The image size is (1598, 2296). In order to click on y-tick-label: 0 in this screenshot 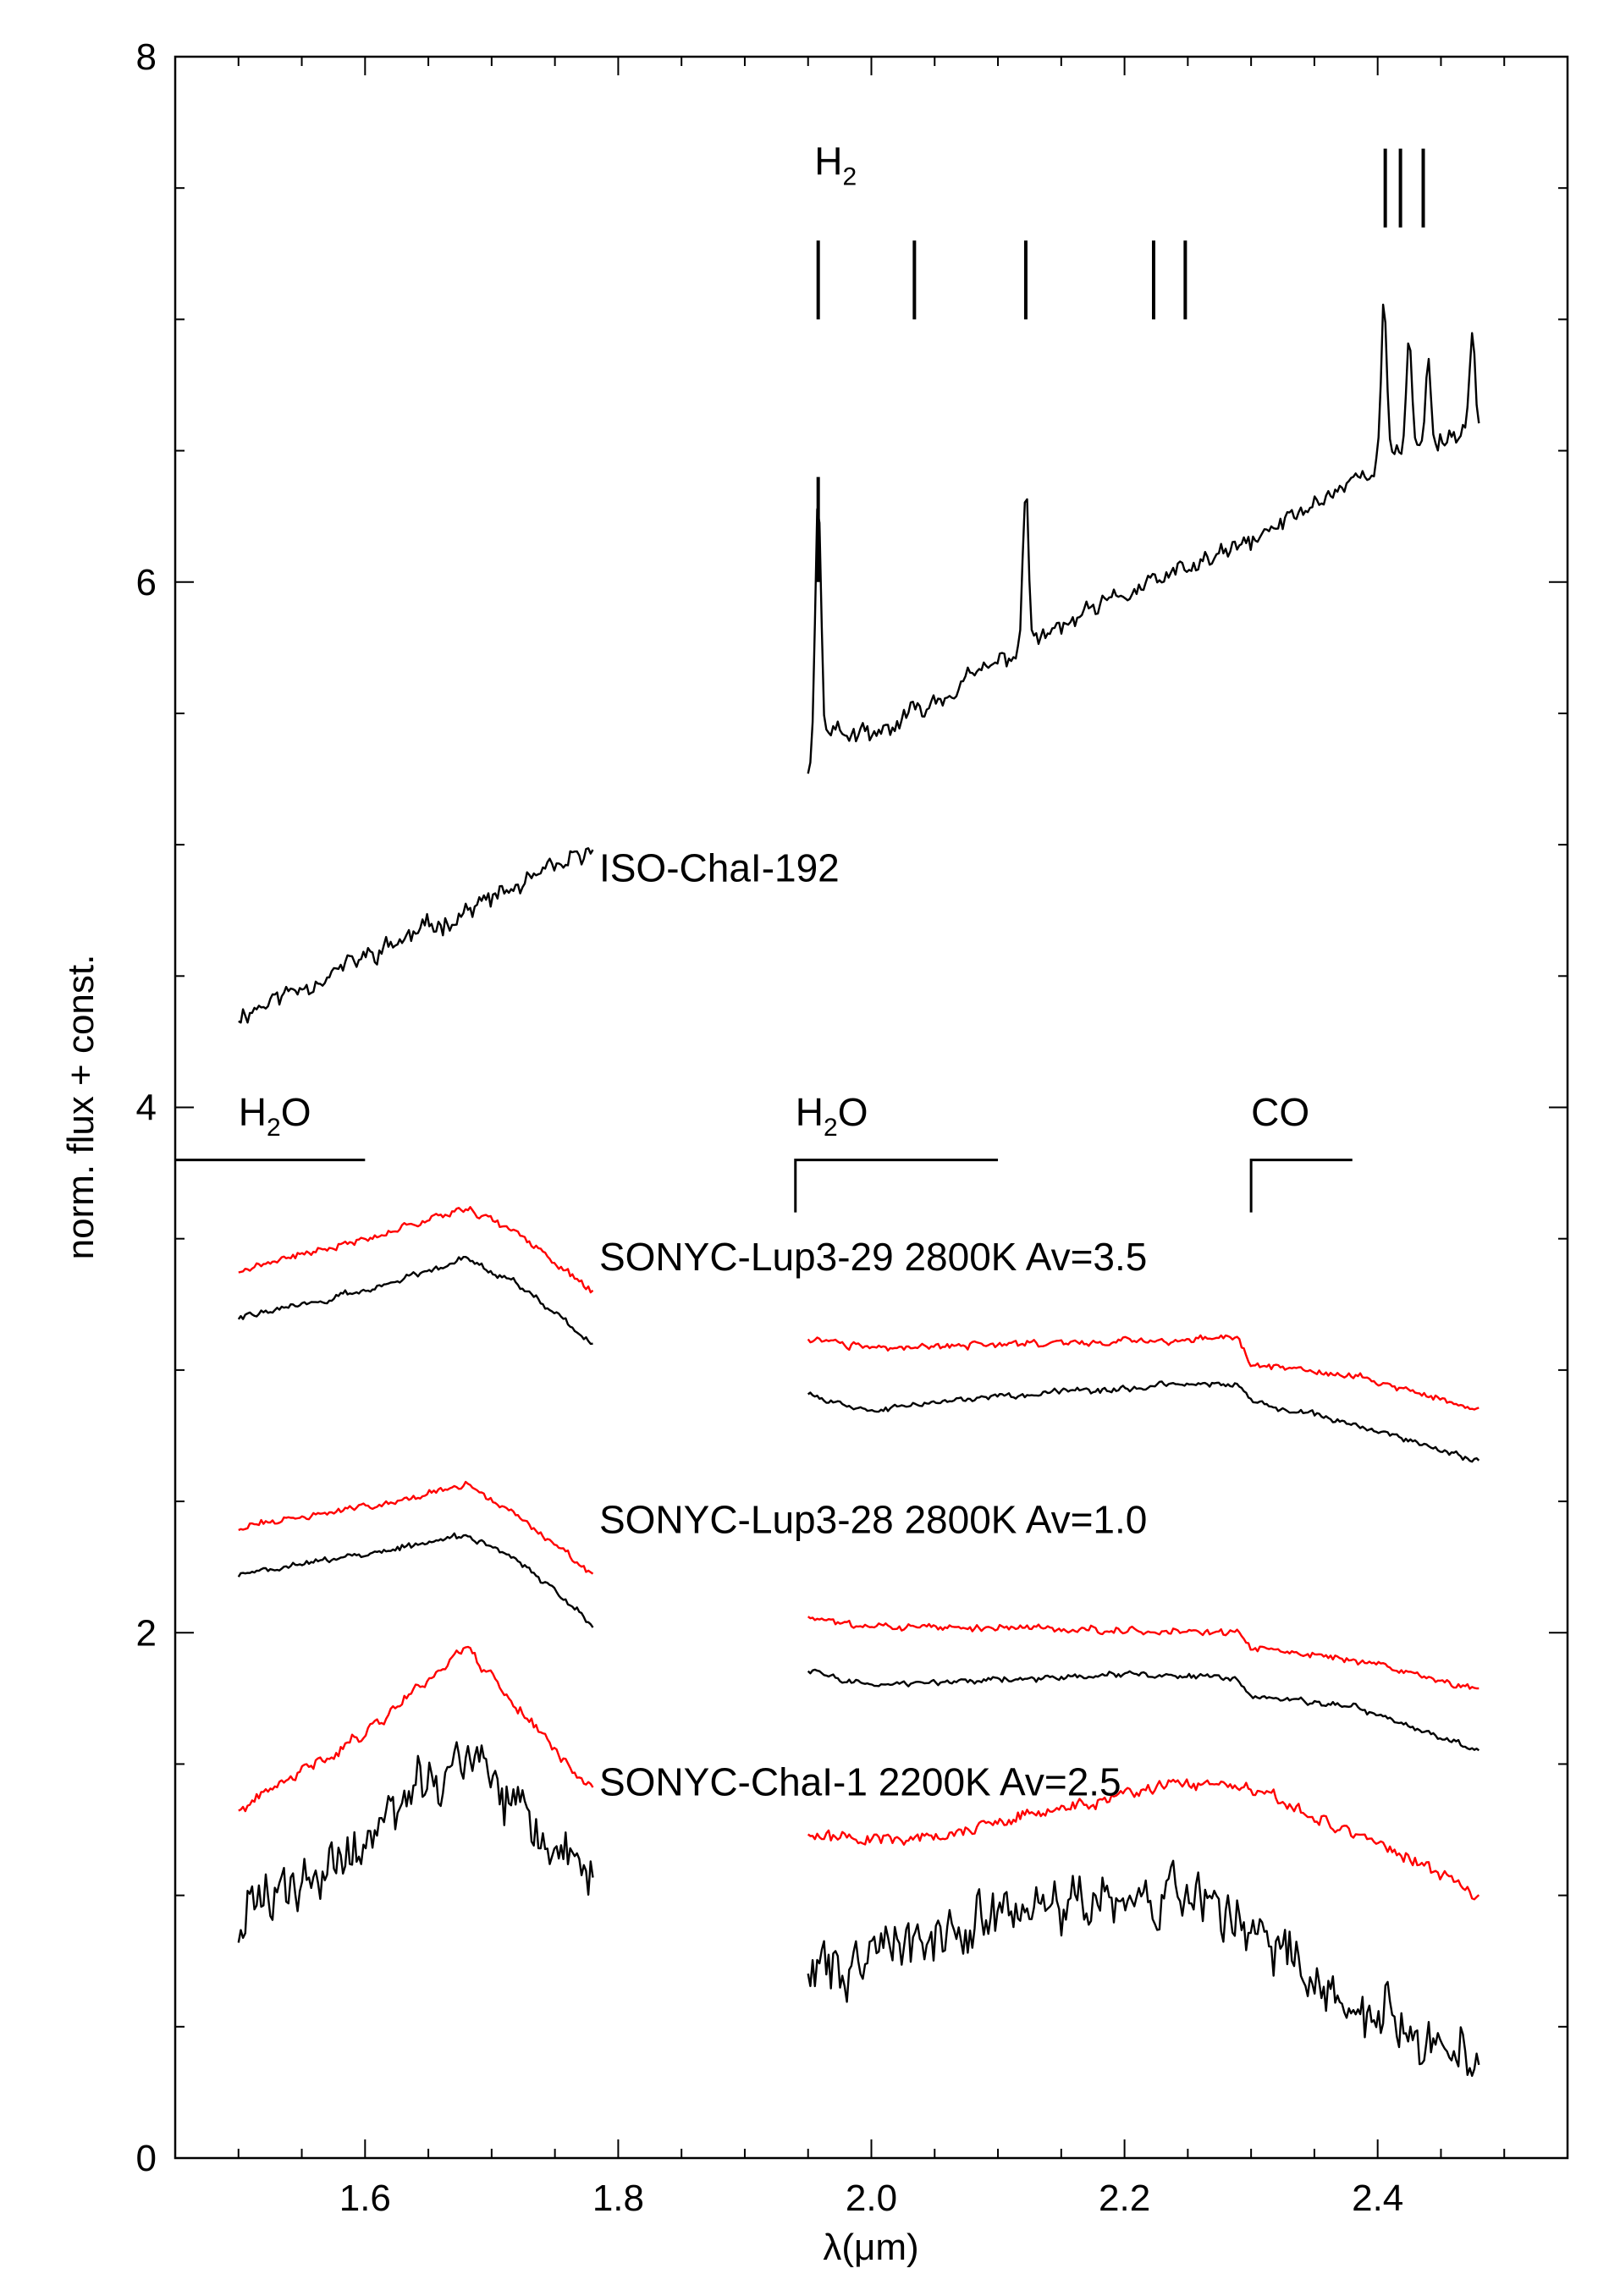, I will do `click(146, 2158)`.